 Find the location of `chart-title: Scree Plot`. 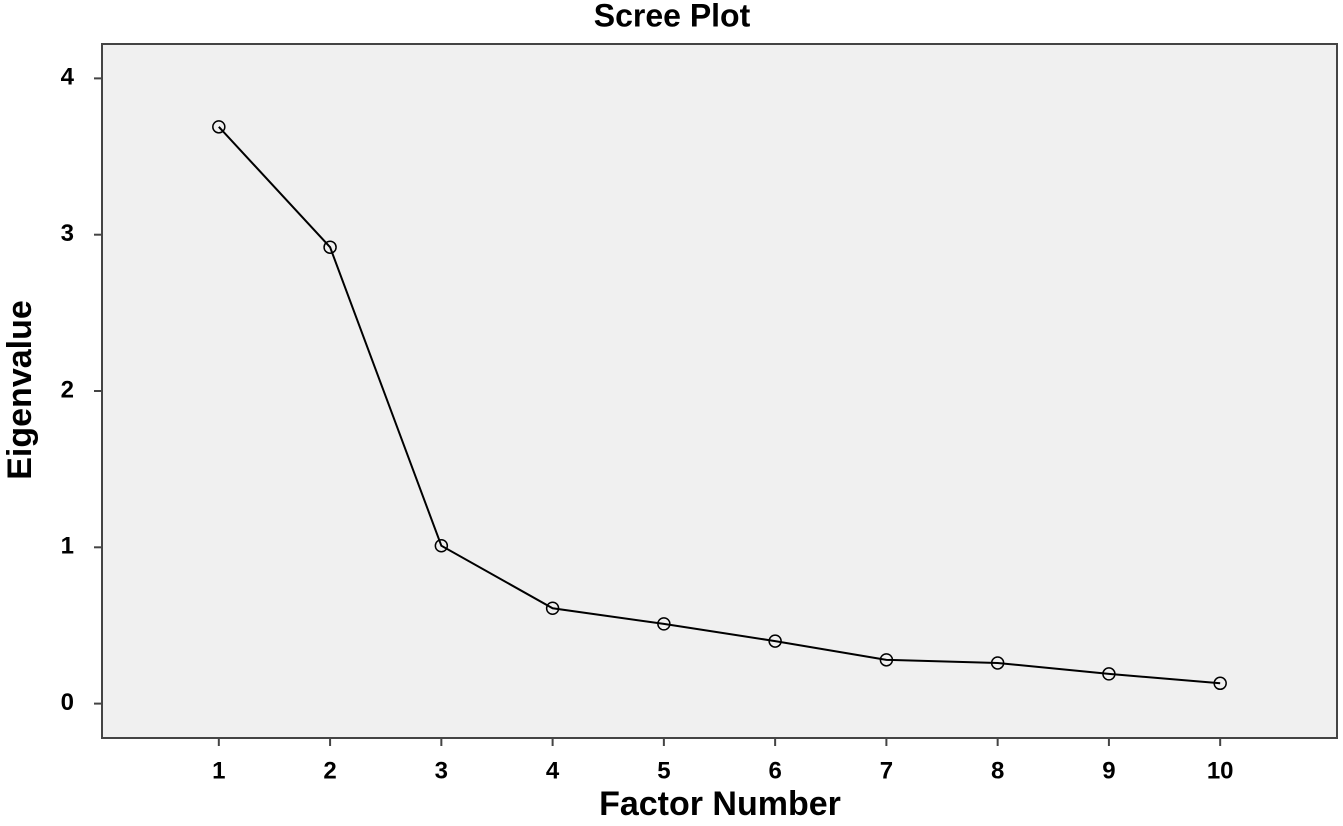

chart-title: Scree Plot is located at coordinates (672, 16).